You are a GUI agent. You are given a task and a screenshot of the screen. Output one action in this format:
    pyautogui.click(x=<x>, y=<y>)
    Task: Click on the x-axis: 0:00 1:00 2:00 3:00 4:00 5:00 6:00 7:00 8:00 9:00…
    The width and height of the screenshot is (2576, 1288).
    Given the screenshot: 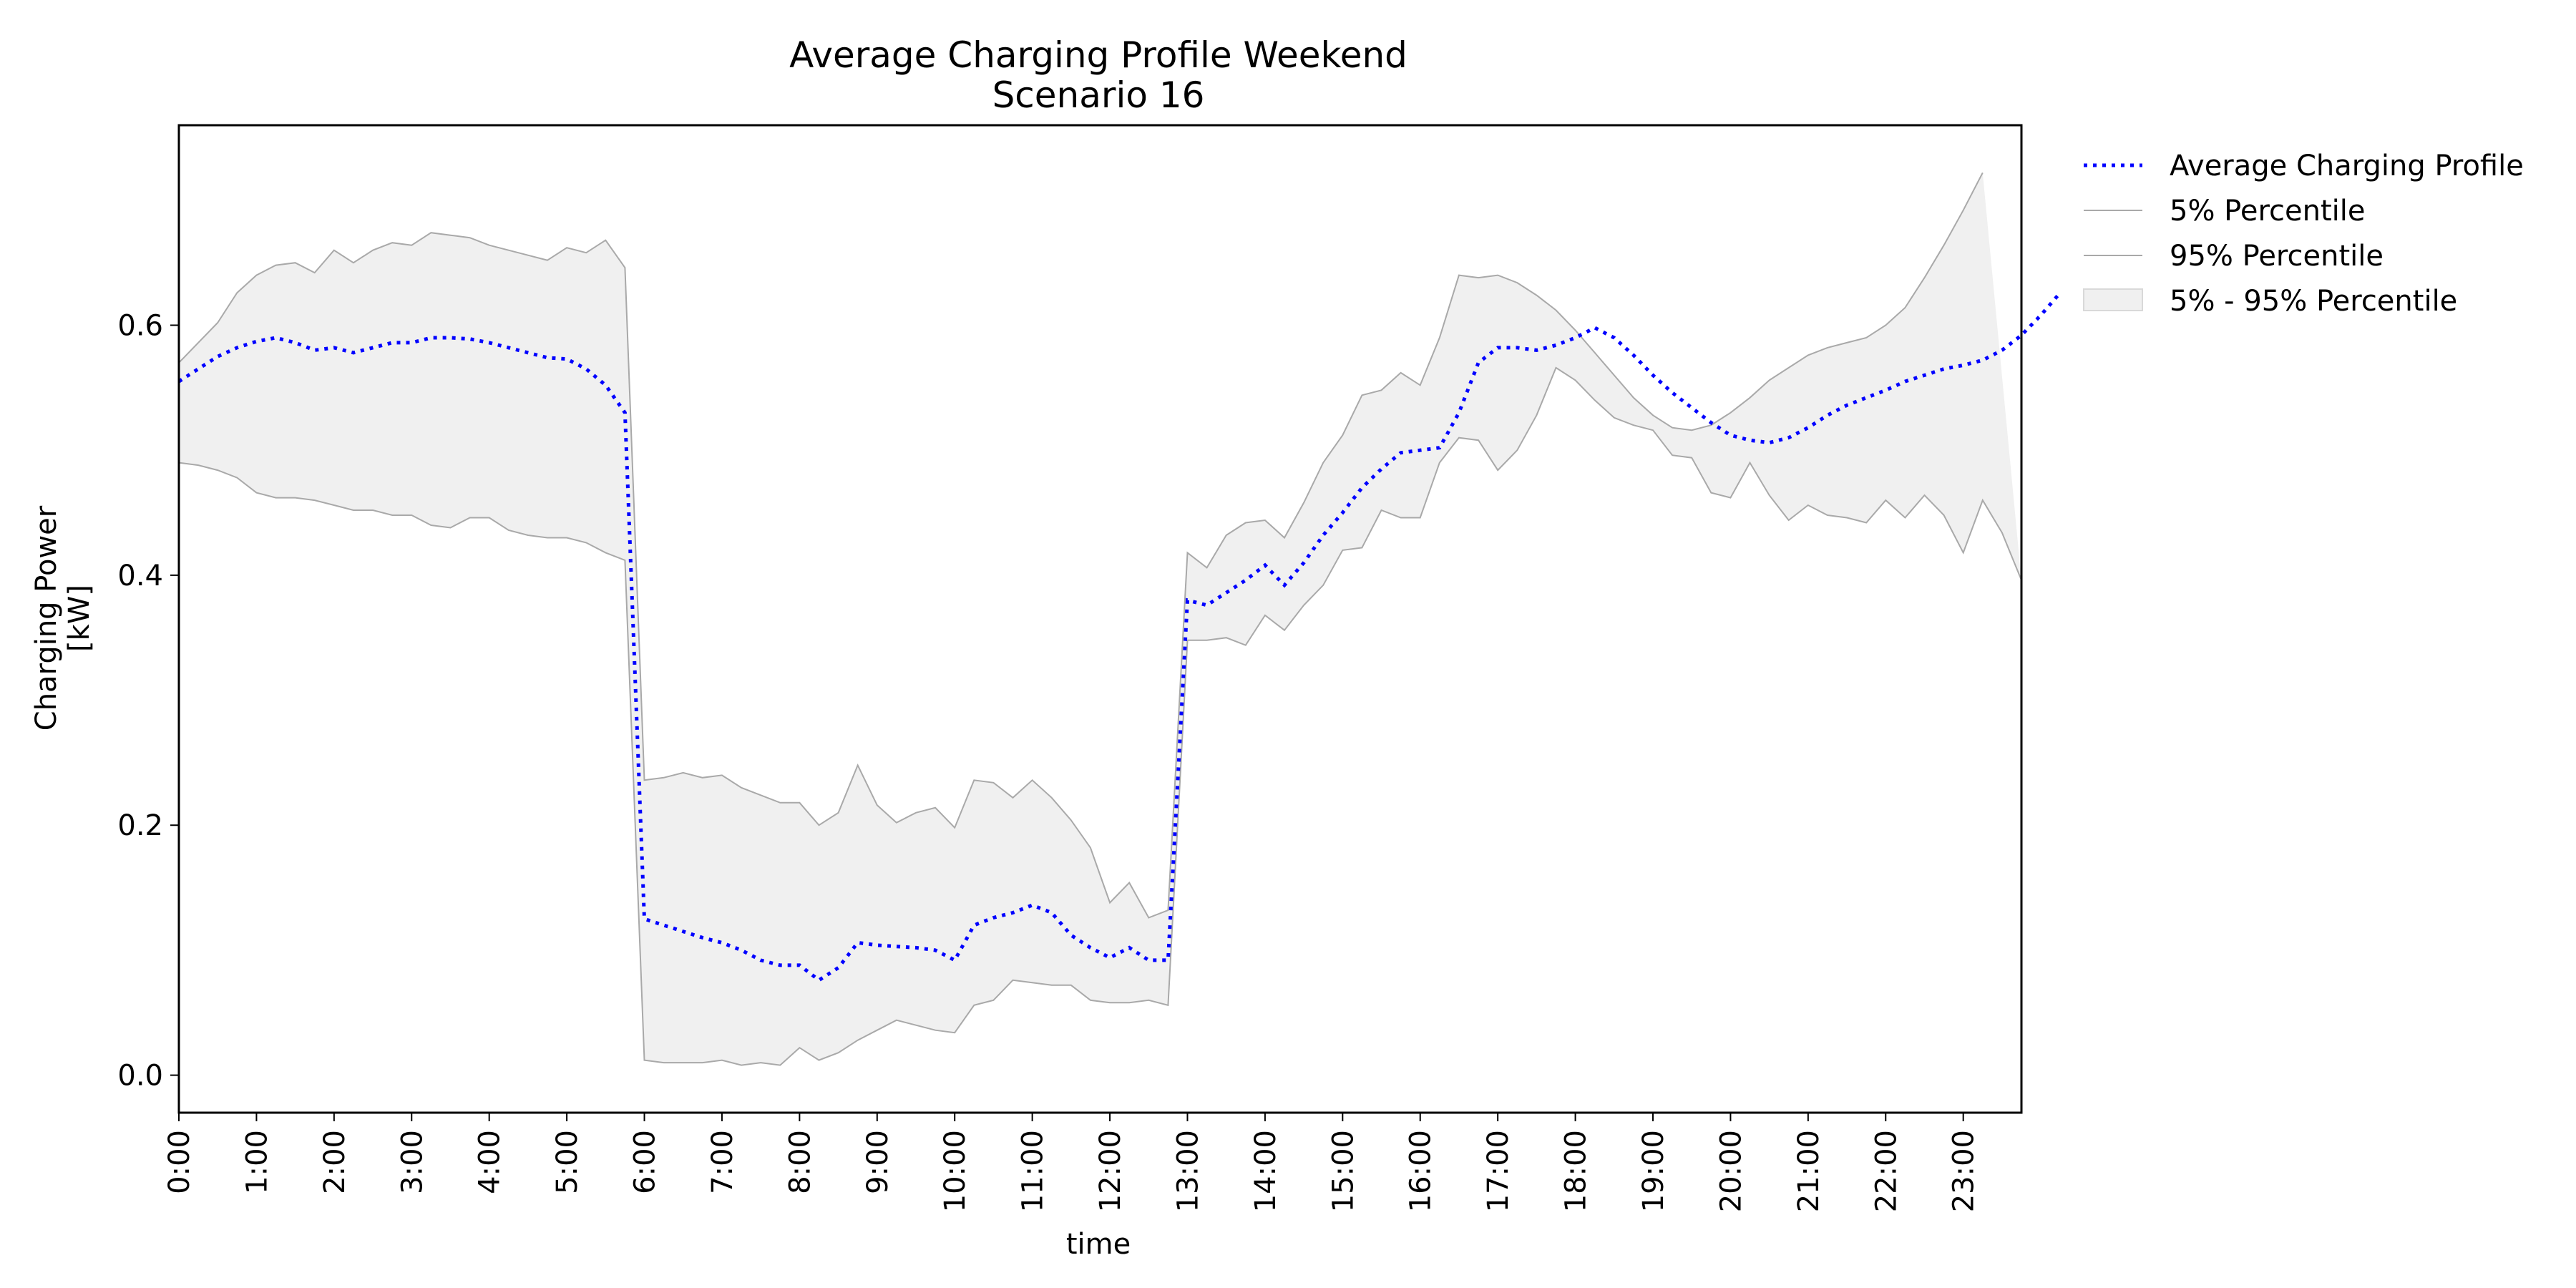 What is the action you would take?
    pyautogui.click(x=1072, y=1162)
    